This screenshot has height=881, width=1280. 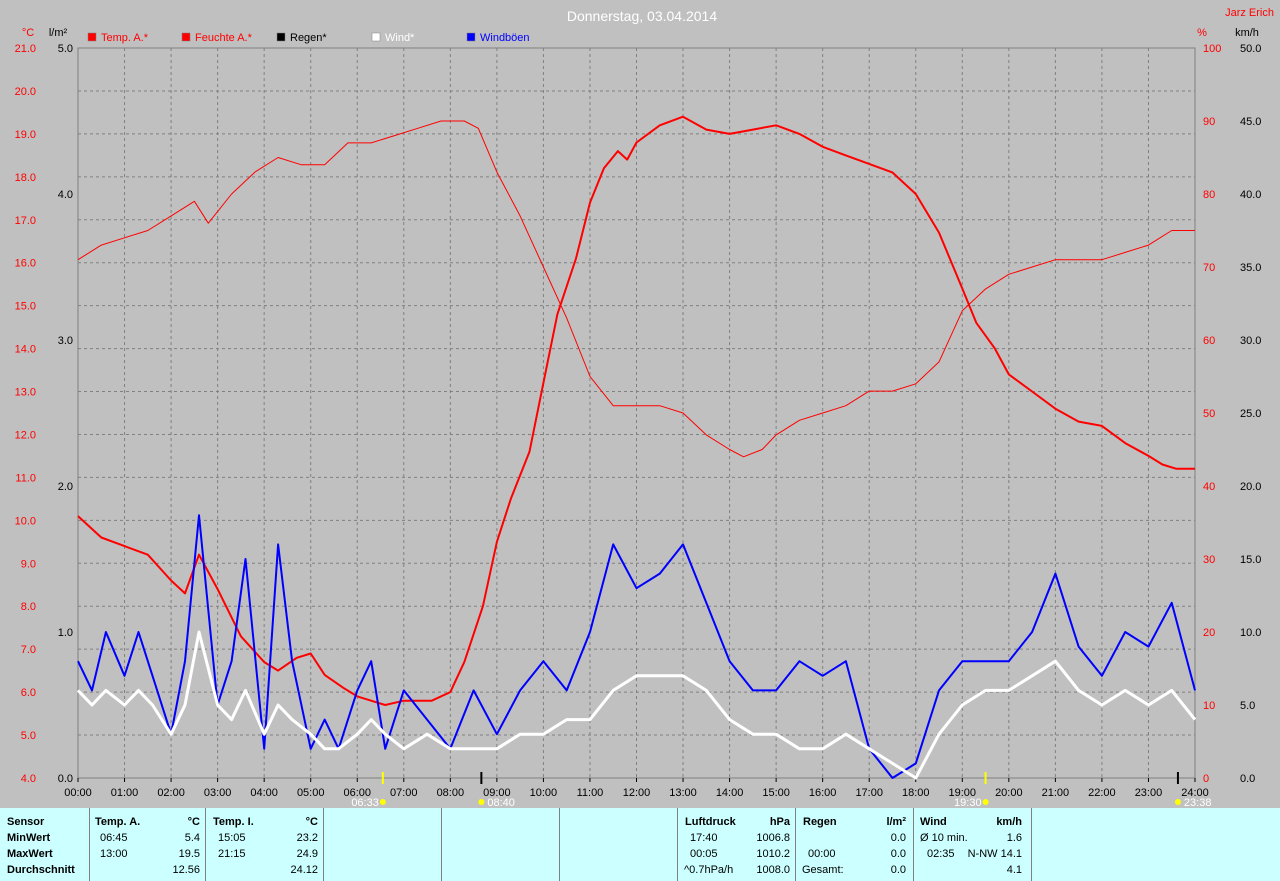 I want to click on humidity-tick-label: 90, so click(x=1209, y=122).